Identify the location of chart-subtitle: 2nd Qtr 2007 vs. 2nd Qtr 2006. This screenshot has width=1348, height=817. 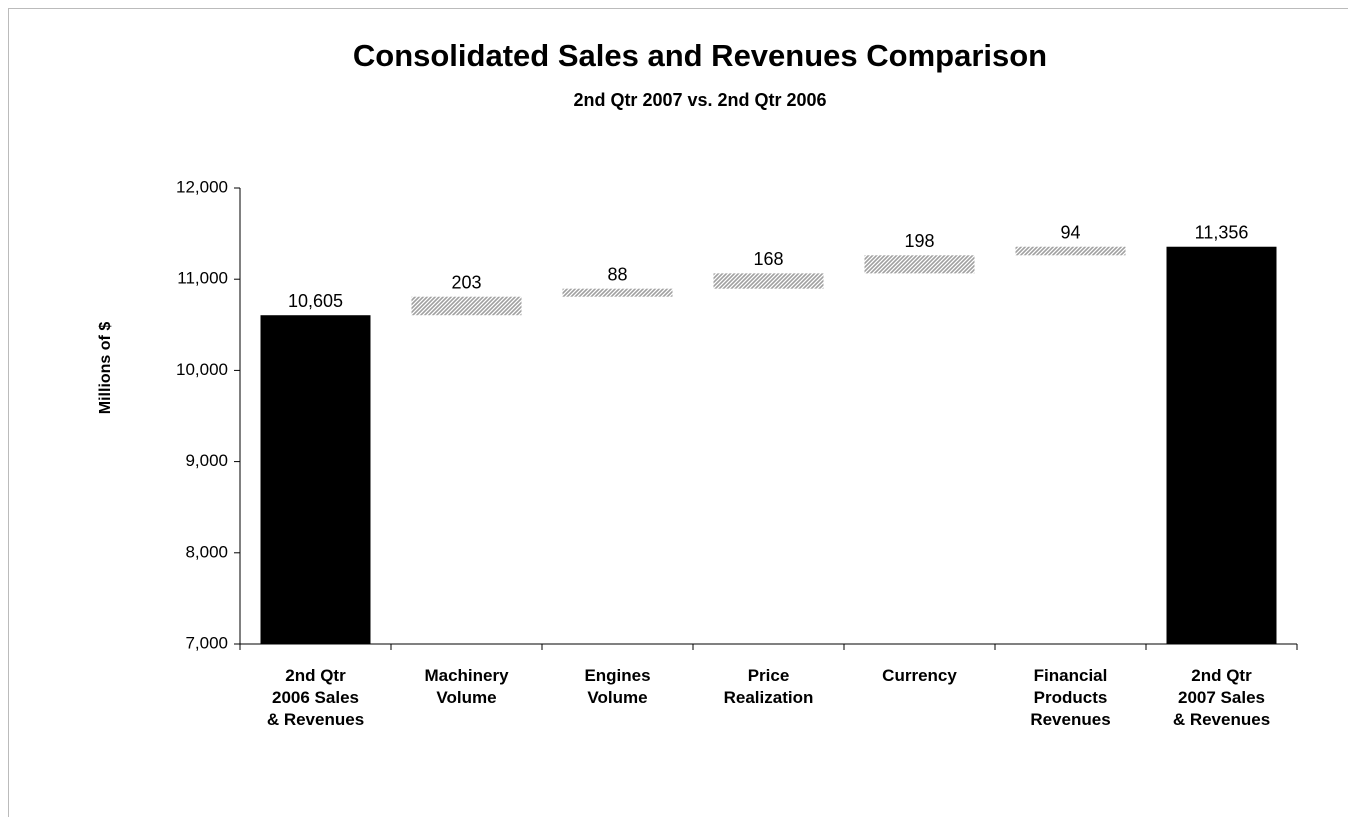
(699, 100).